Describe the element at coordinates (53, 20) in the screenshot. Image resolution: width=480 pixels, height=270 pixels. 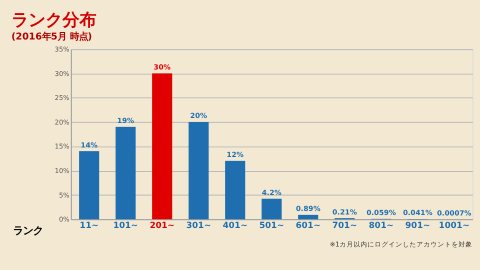
I see `chart-title: ランク分布` at that location.